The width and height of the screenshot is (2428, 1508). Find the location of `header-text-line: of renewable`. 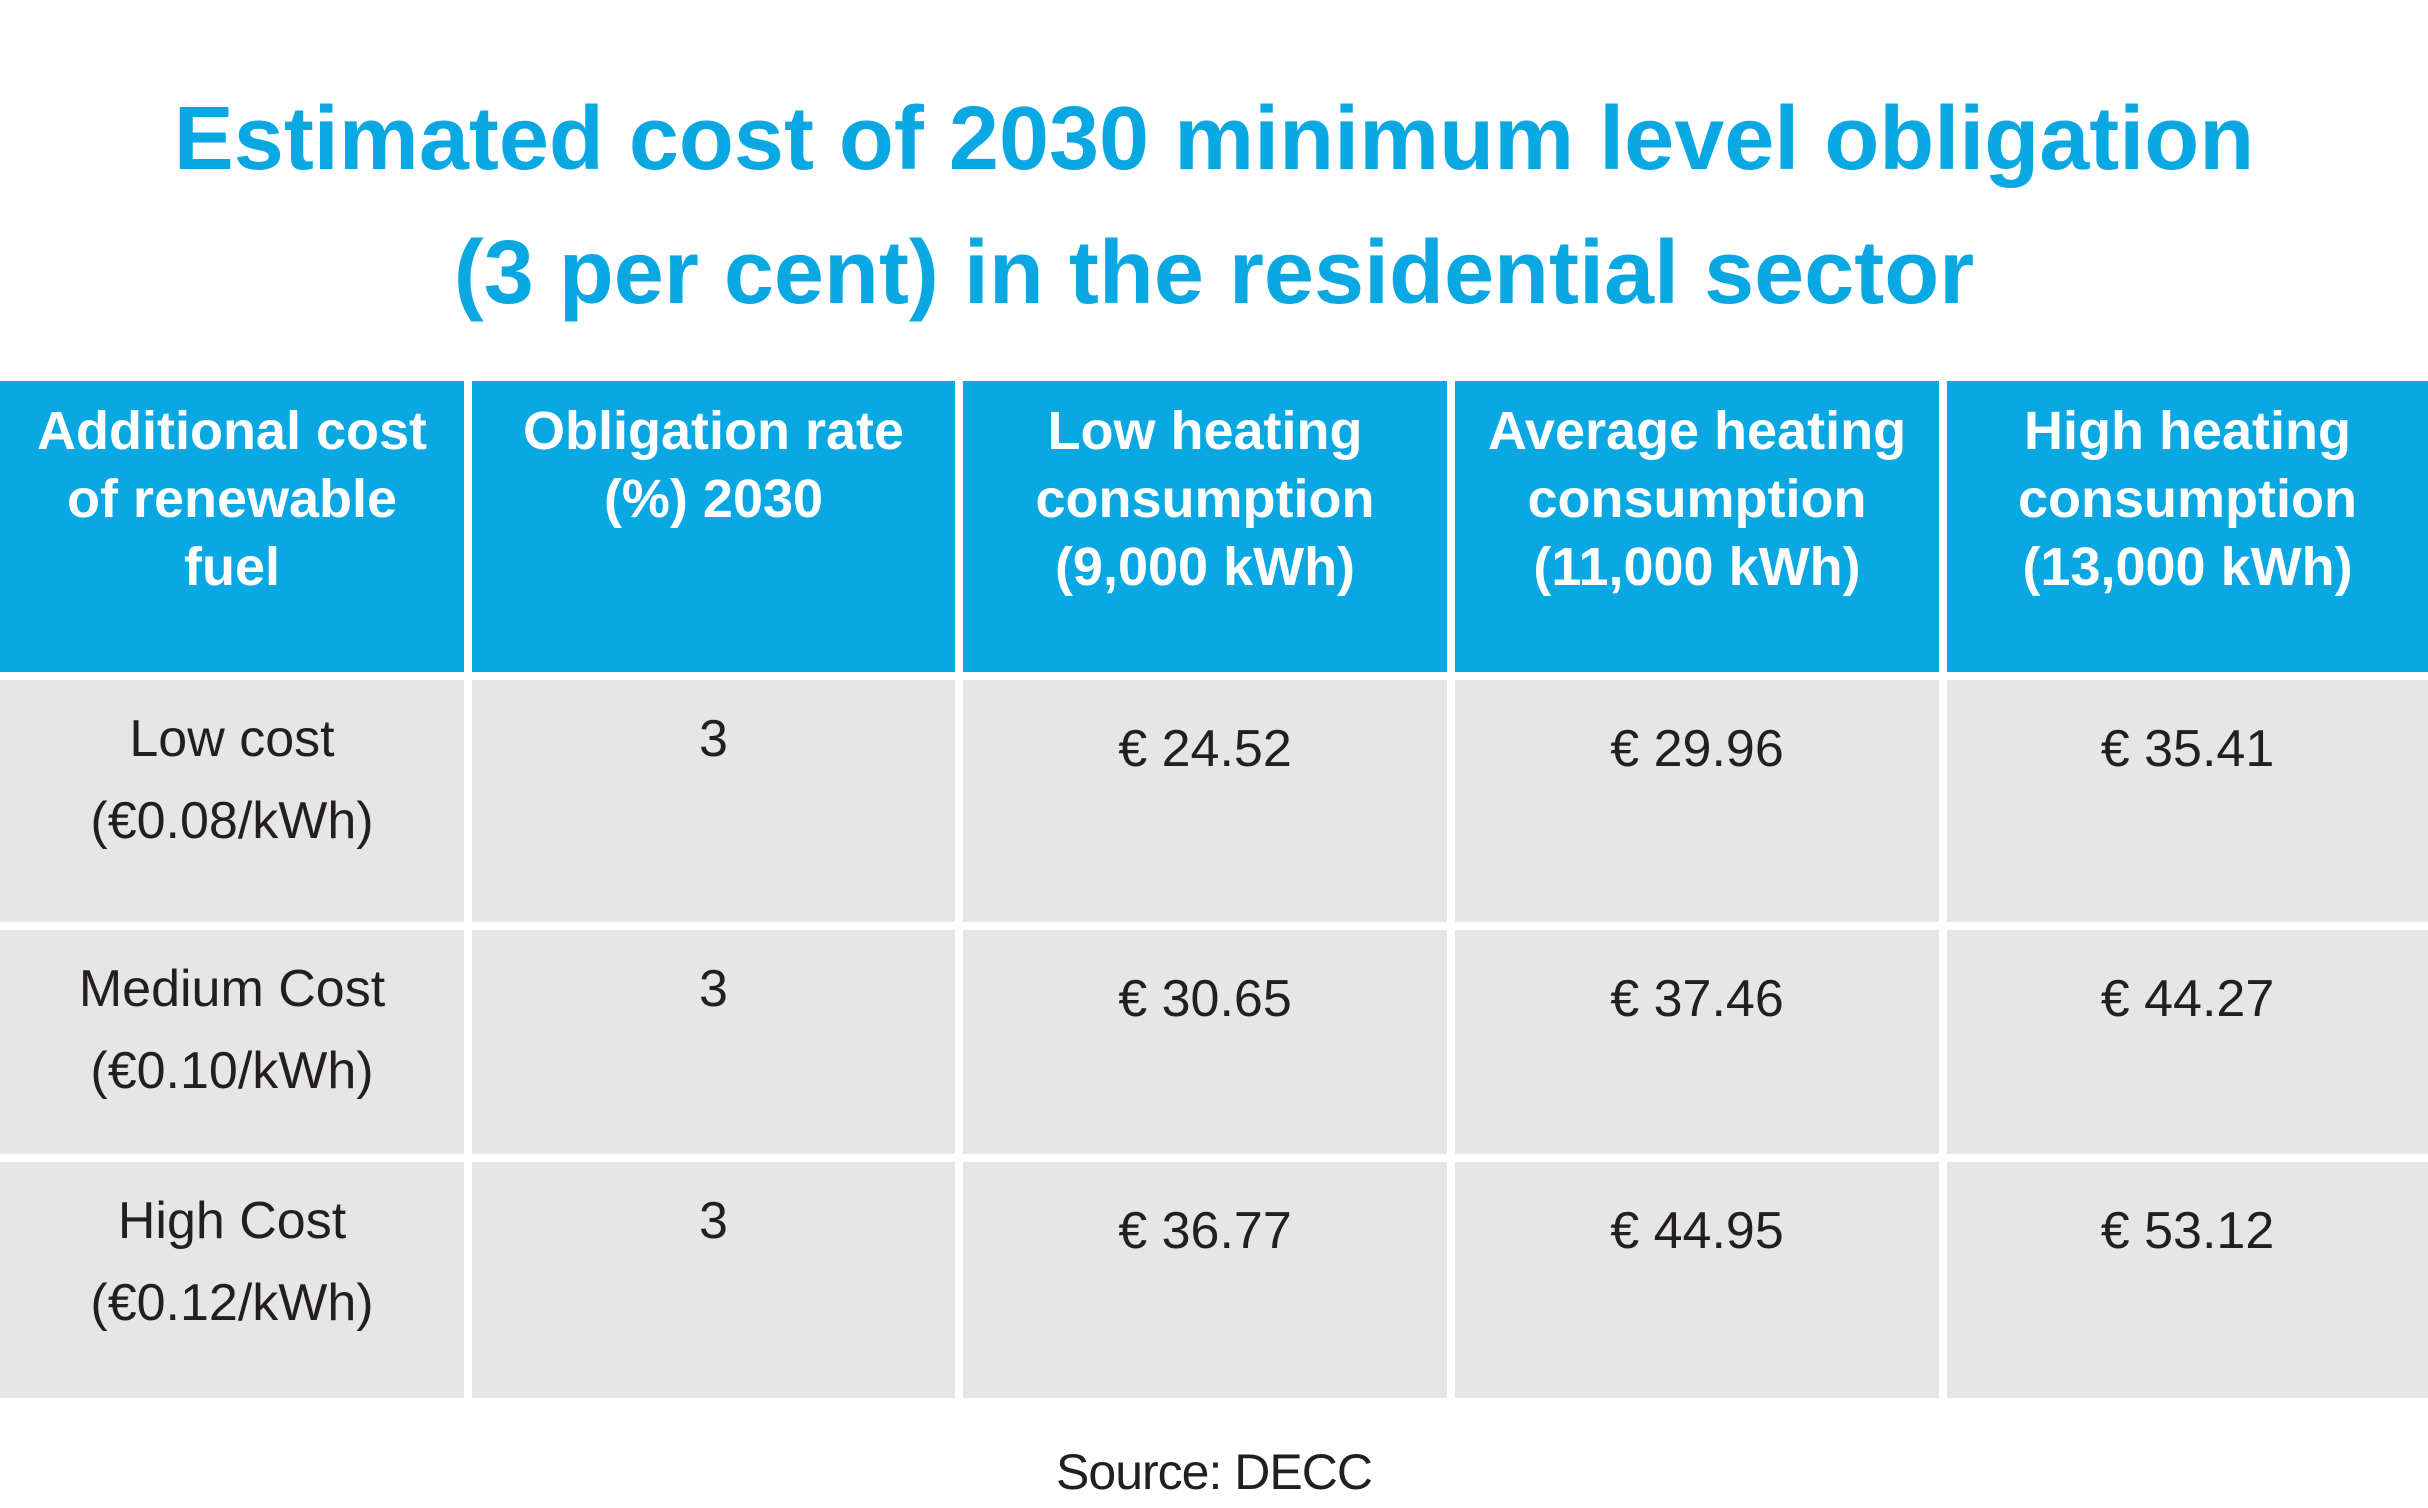

header-text-line: of renewable is located at coordinates (232, 499).